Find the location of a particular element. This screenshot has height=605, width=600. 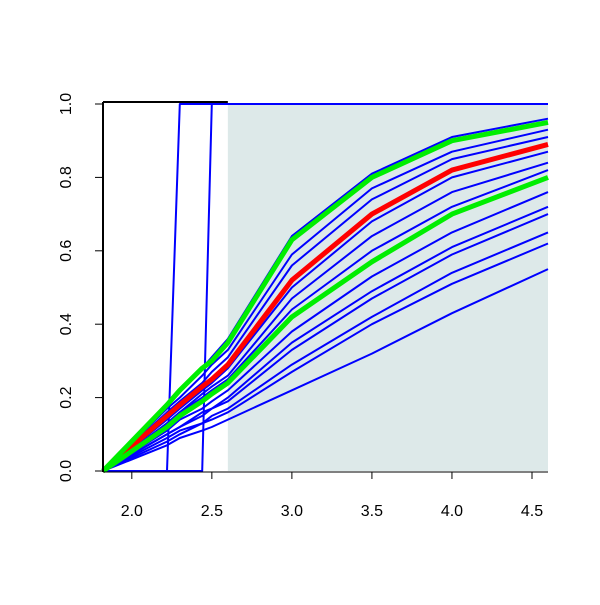

x-tick-label: 4.5 is located at coordinates (532, 511).